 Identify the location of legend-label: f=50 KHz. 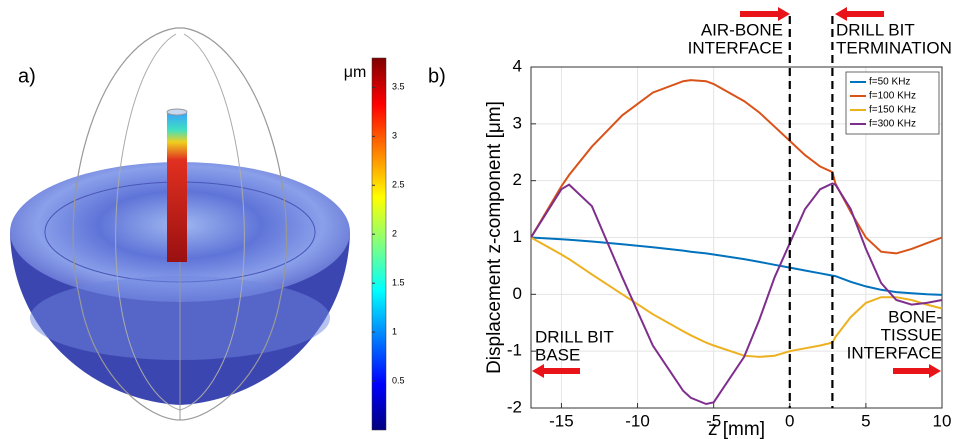
(889, 82).